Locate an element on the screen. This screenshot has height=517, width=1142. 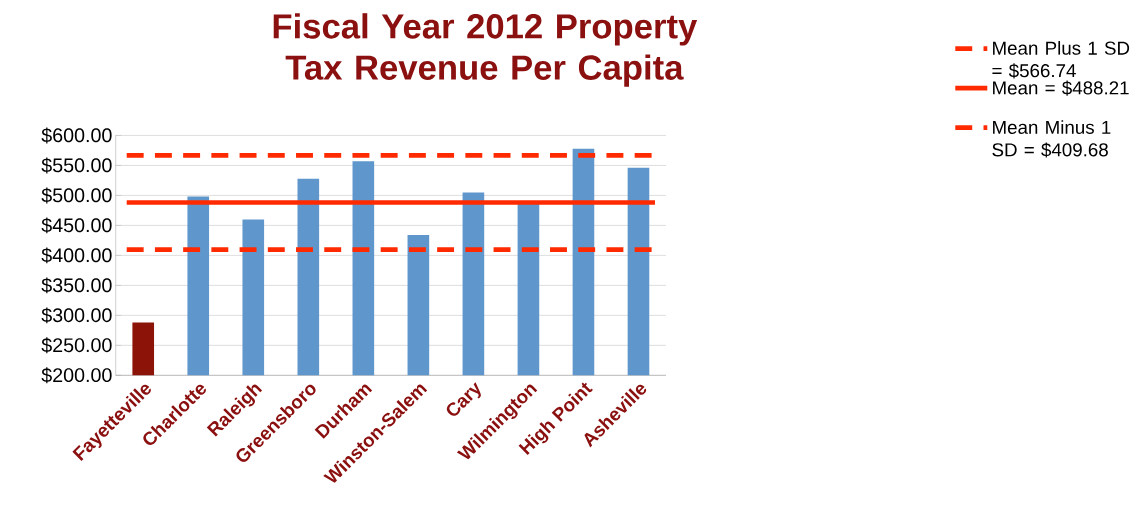
y-tick-label: $200.00 is located at coordinates (76, 375).